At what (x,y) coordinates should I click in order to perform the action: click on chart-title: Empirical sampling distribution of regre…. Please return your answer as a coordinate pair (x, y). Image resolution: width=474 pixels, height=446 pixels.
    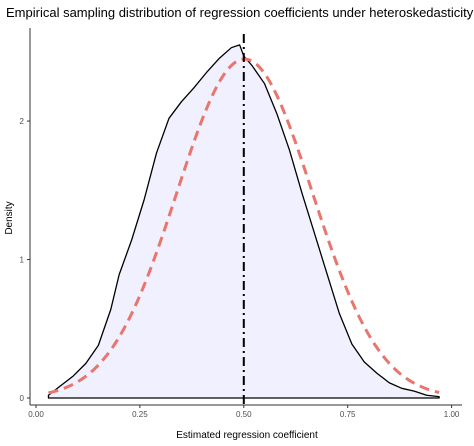
    Looking at the image, I should click on (240, 12).